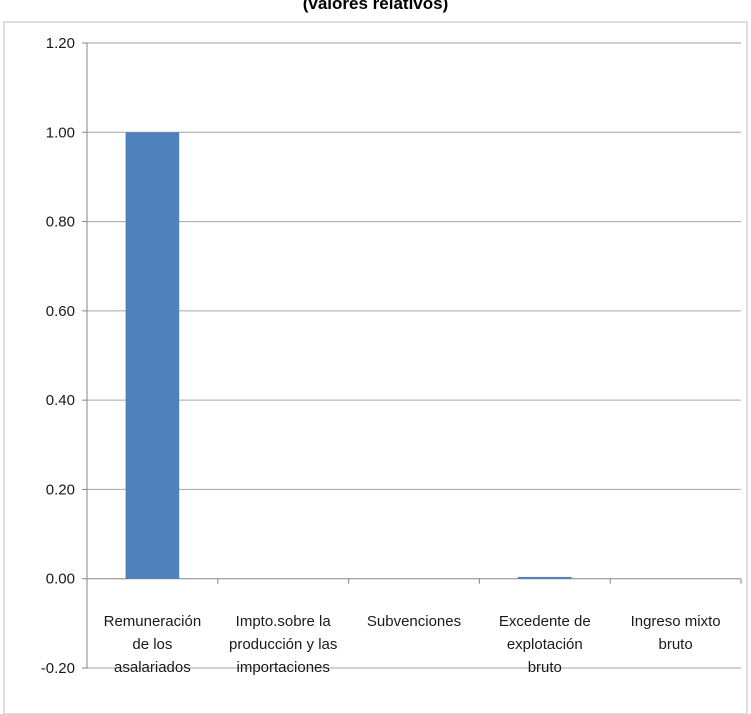  I want to click on x-category-label: Subvenciones, so click(414, 621).